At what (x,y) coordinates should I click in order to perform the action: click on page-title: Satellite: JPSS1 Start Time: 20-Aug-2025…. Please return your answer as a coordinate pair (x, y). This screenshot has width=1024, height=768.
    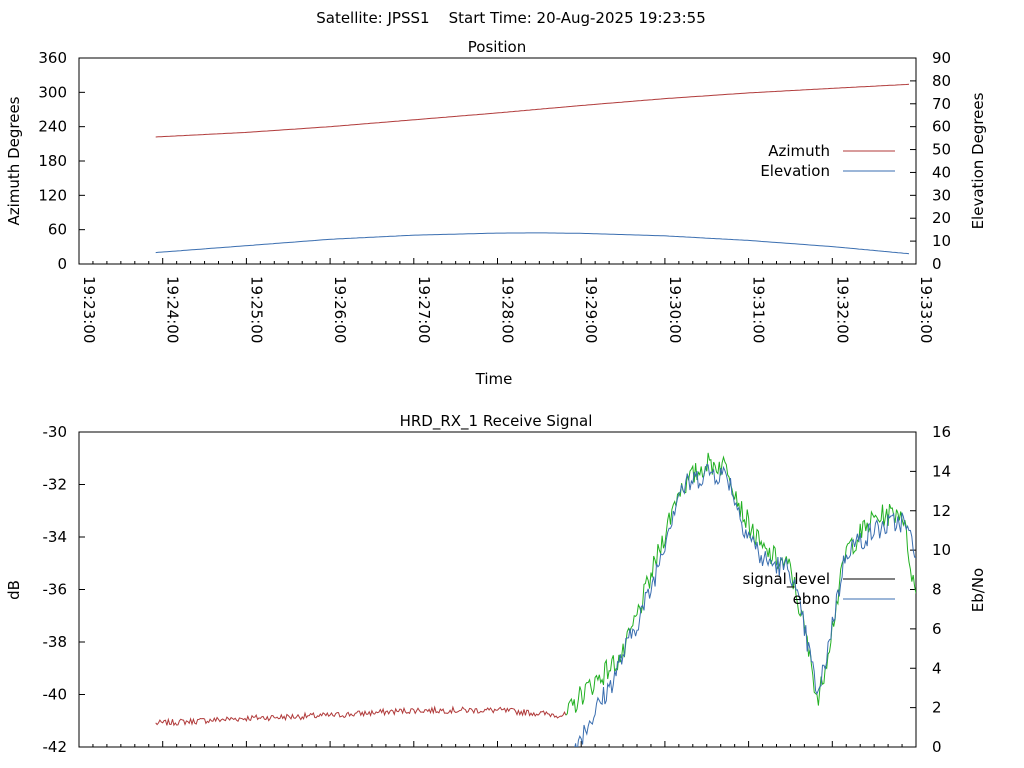
    Looking at the image, I should click on (511, 18).